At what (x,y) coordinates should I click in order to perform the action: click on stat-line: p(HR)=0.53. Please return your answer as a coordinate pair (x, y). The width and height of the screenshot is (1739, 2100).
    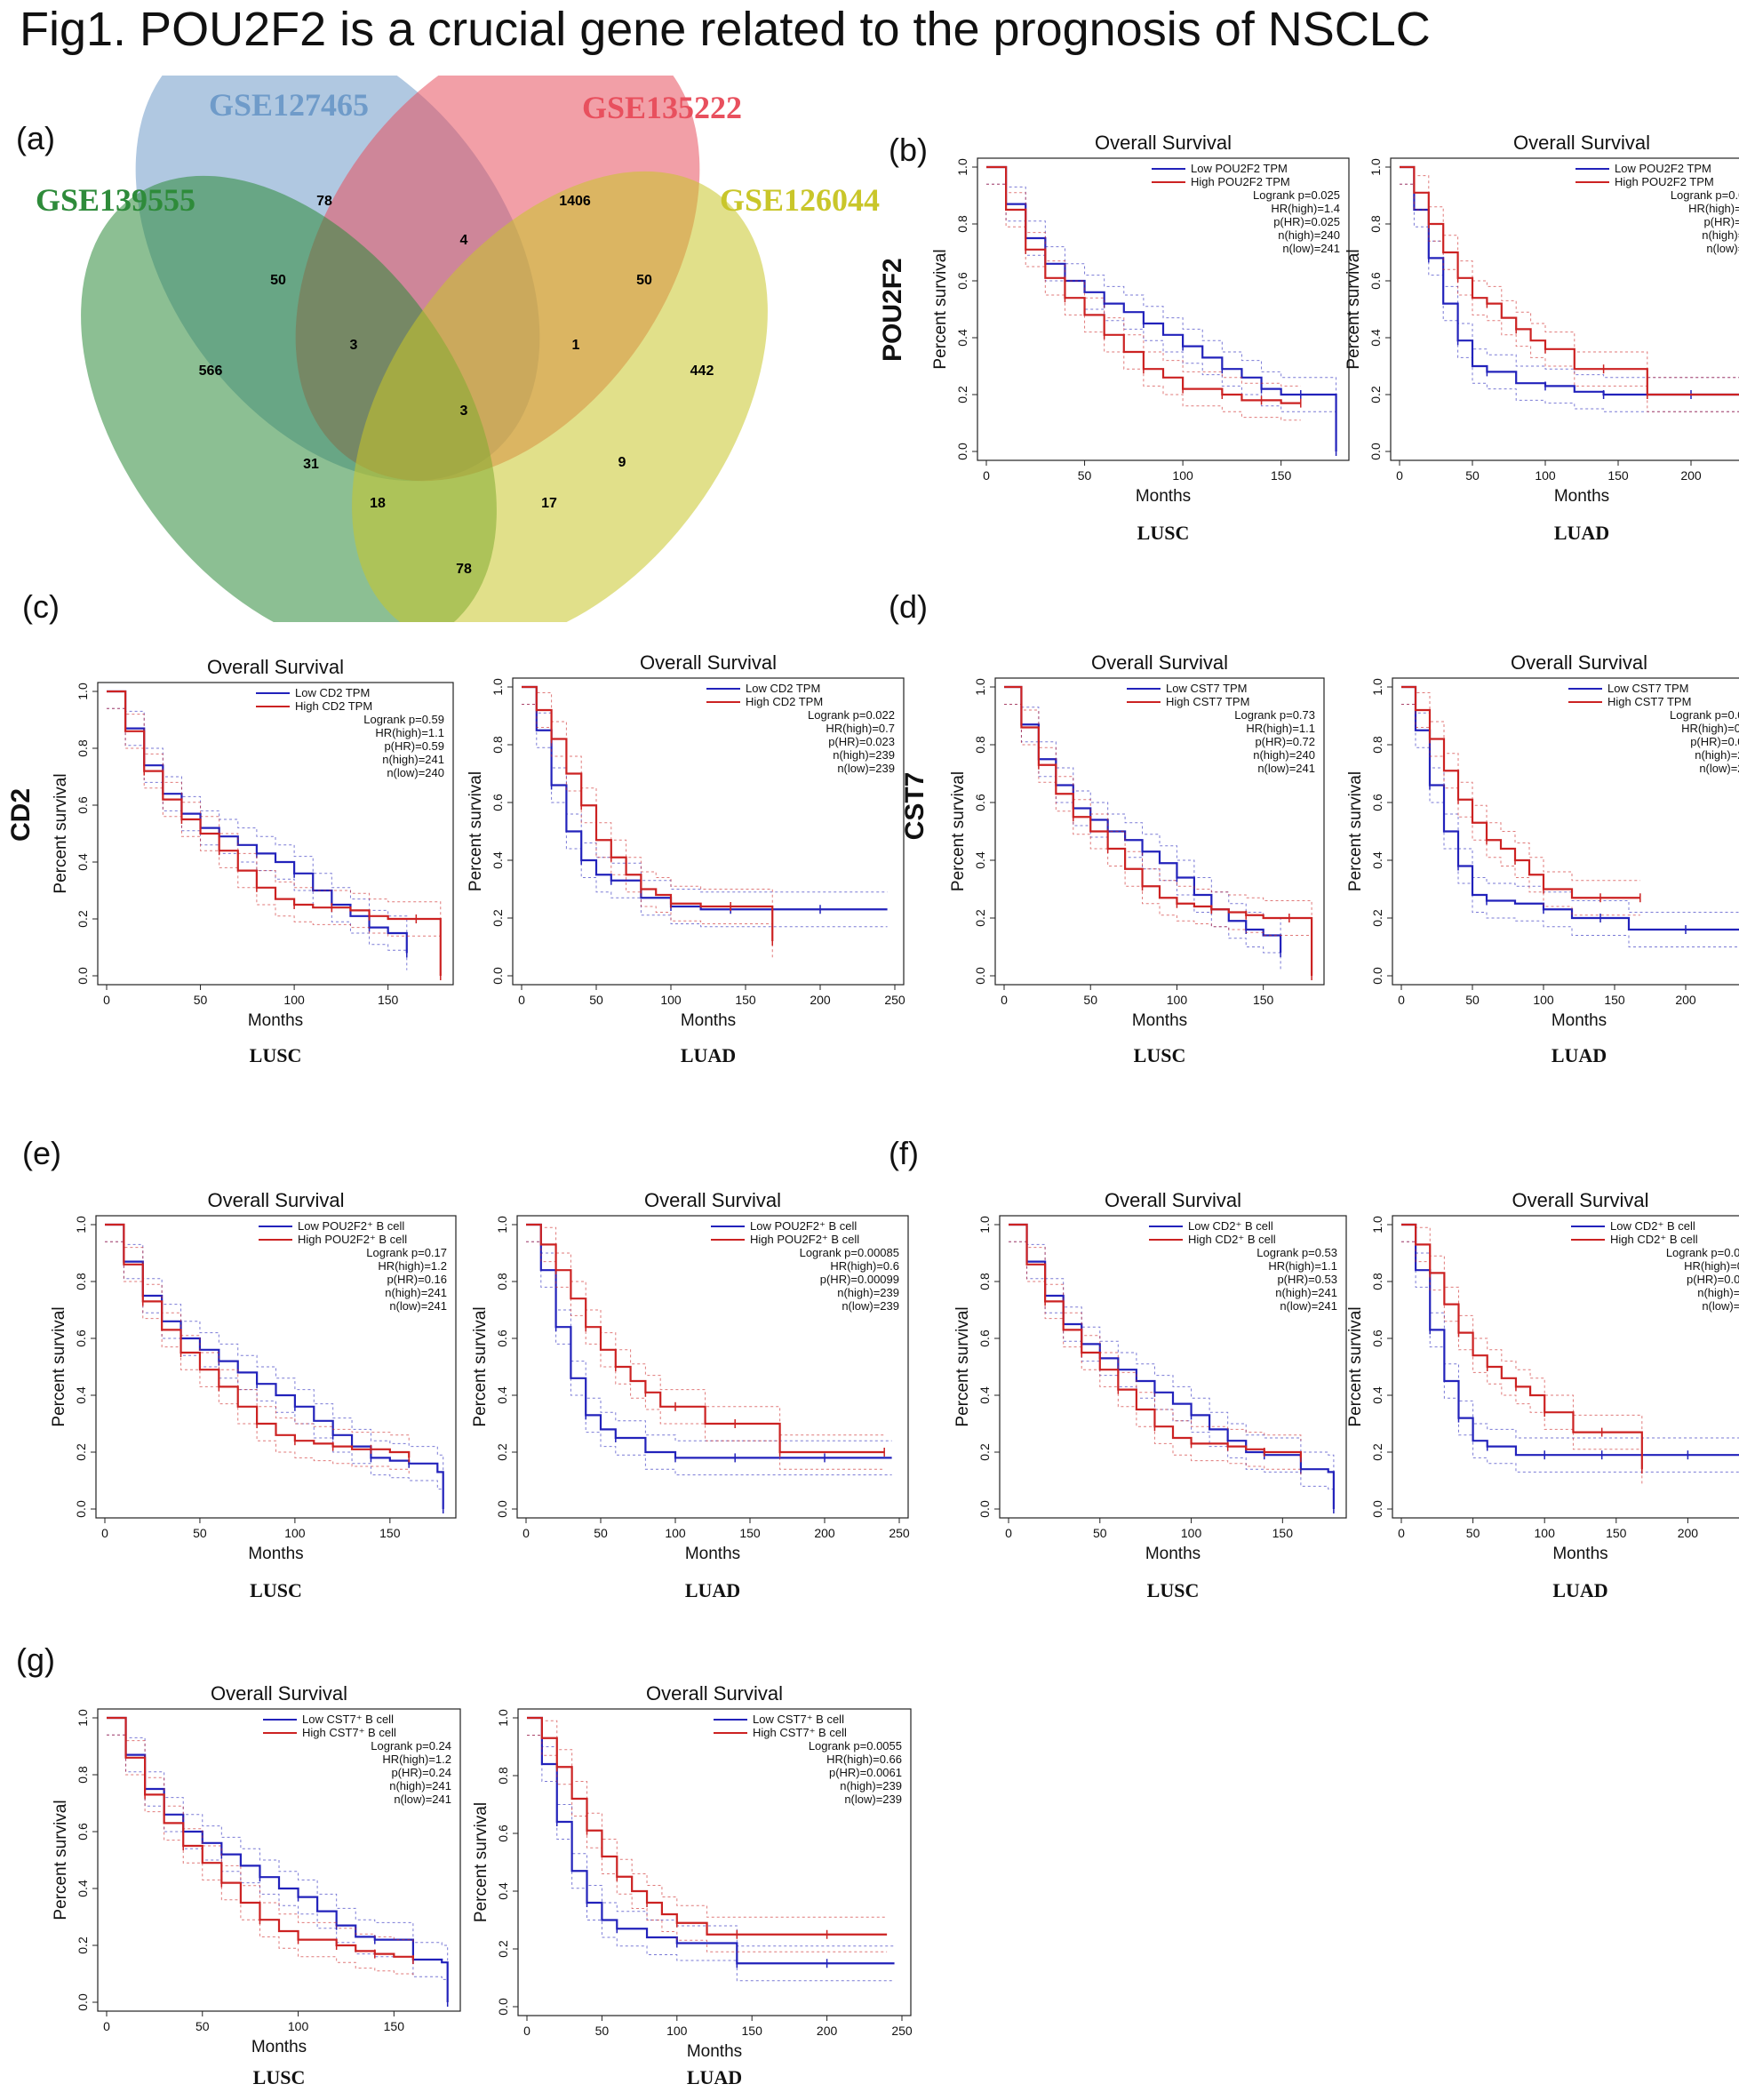
    Looking at the image, I should click on (1307, 1279).